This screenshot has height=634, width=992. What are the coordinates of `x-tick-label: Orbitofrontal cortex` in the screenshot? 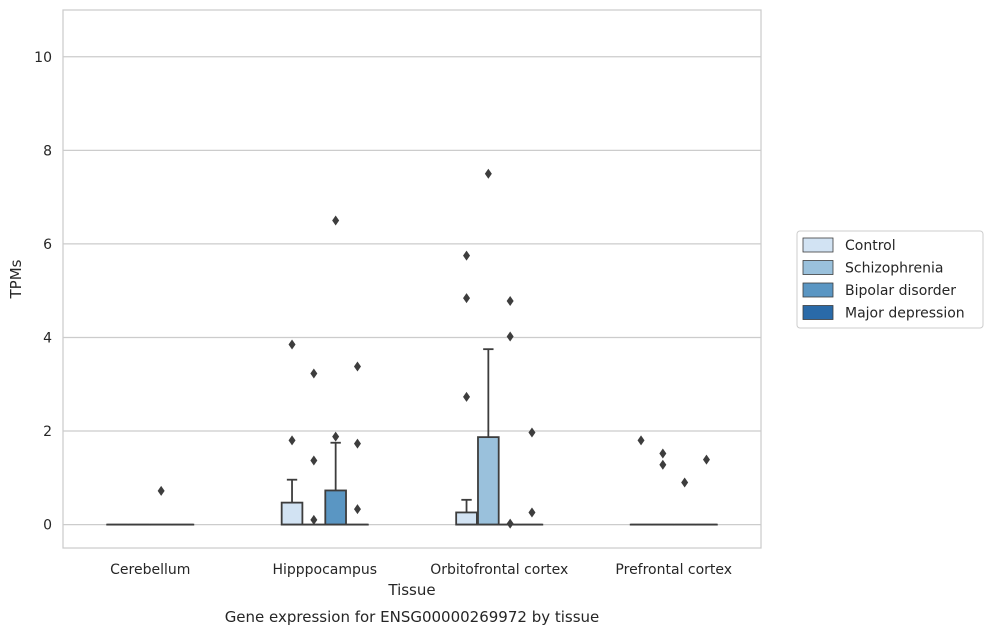 It's located at (499, 570).